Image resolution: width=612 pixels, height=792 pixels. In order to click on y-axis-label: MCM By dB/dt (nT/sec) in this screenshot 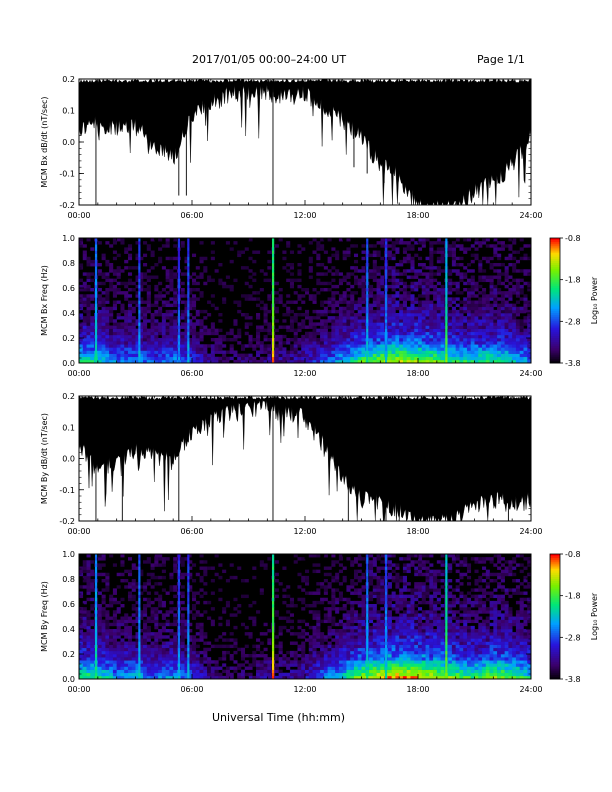, I will do `click(44, 458)`.